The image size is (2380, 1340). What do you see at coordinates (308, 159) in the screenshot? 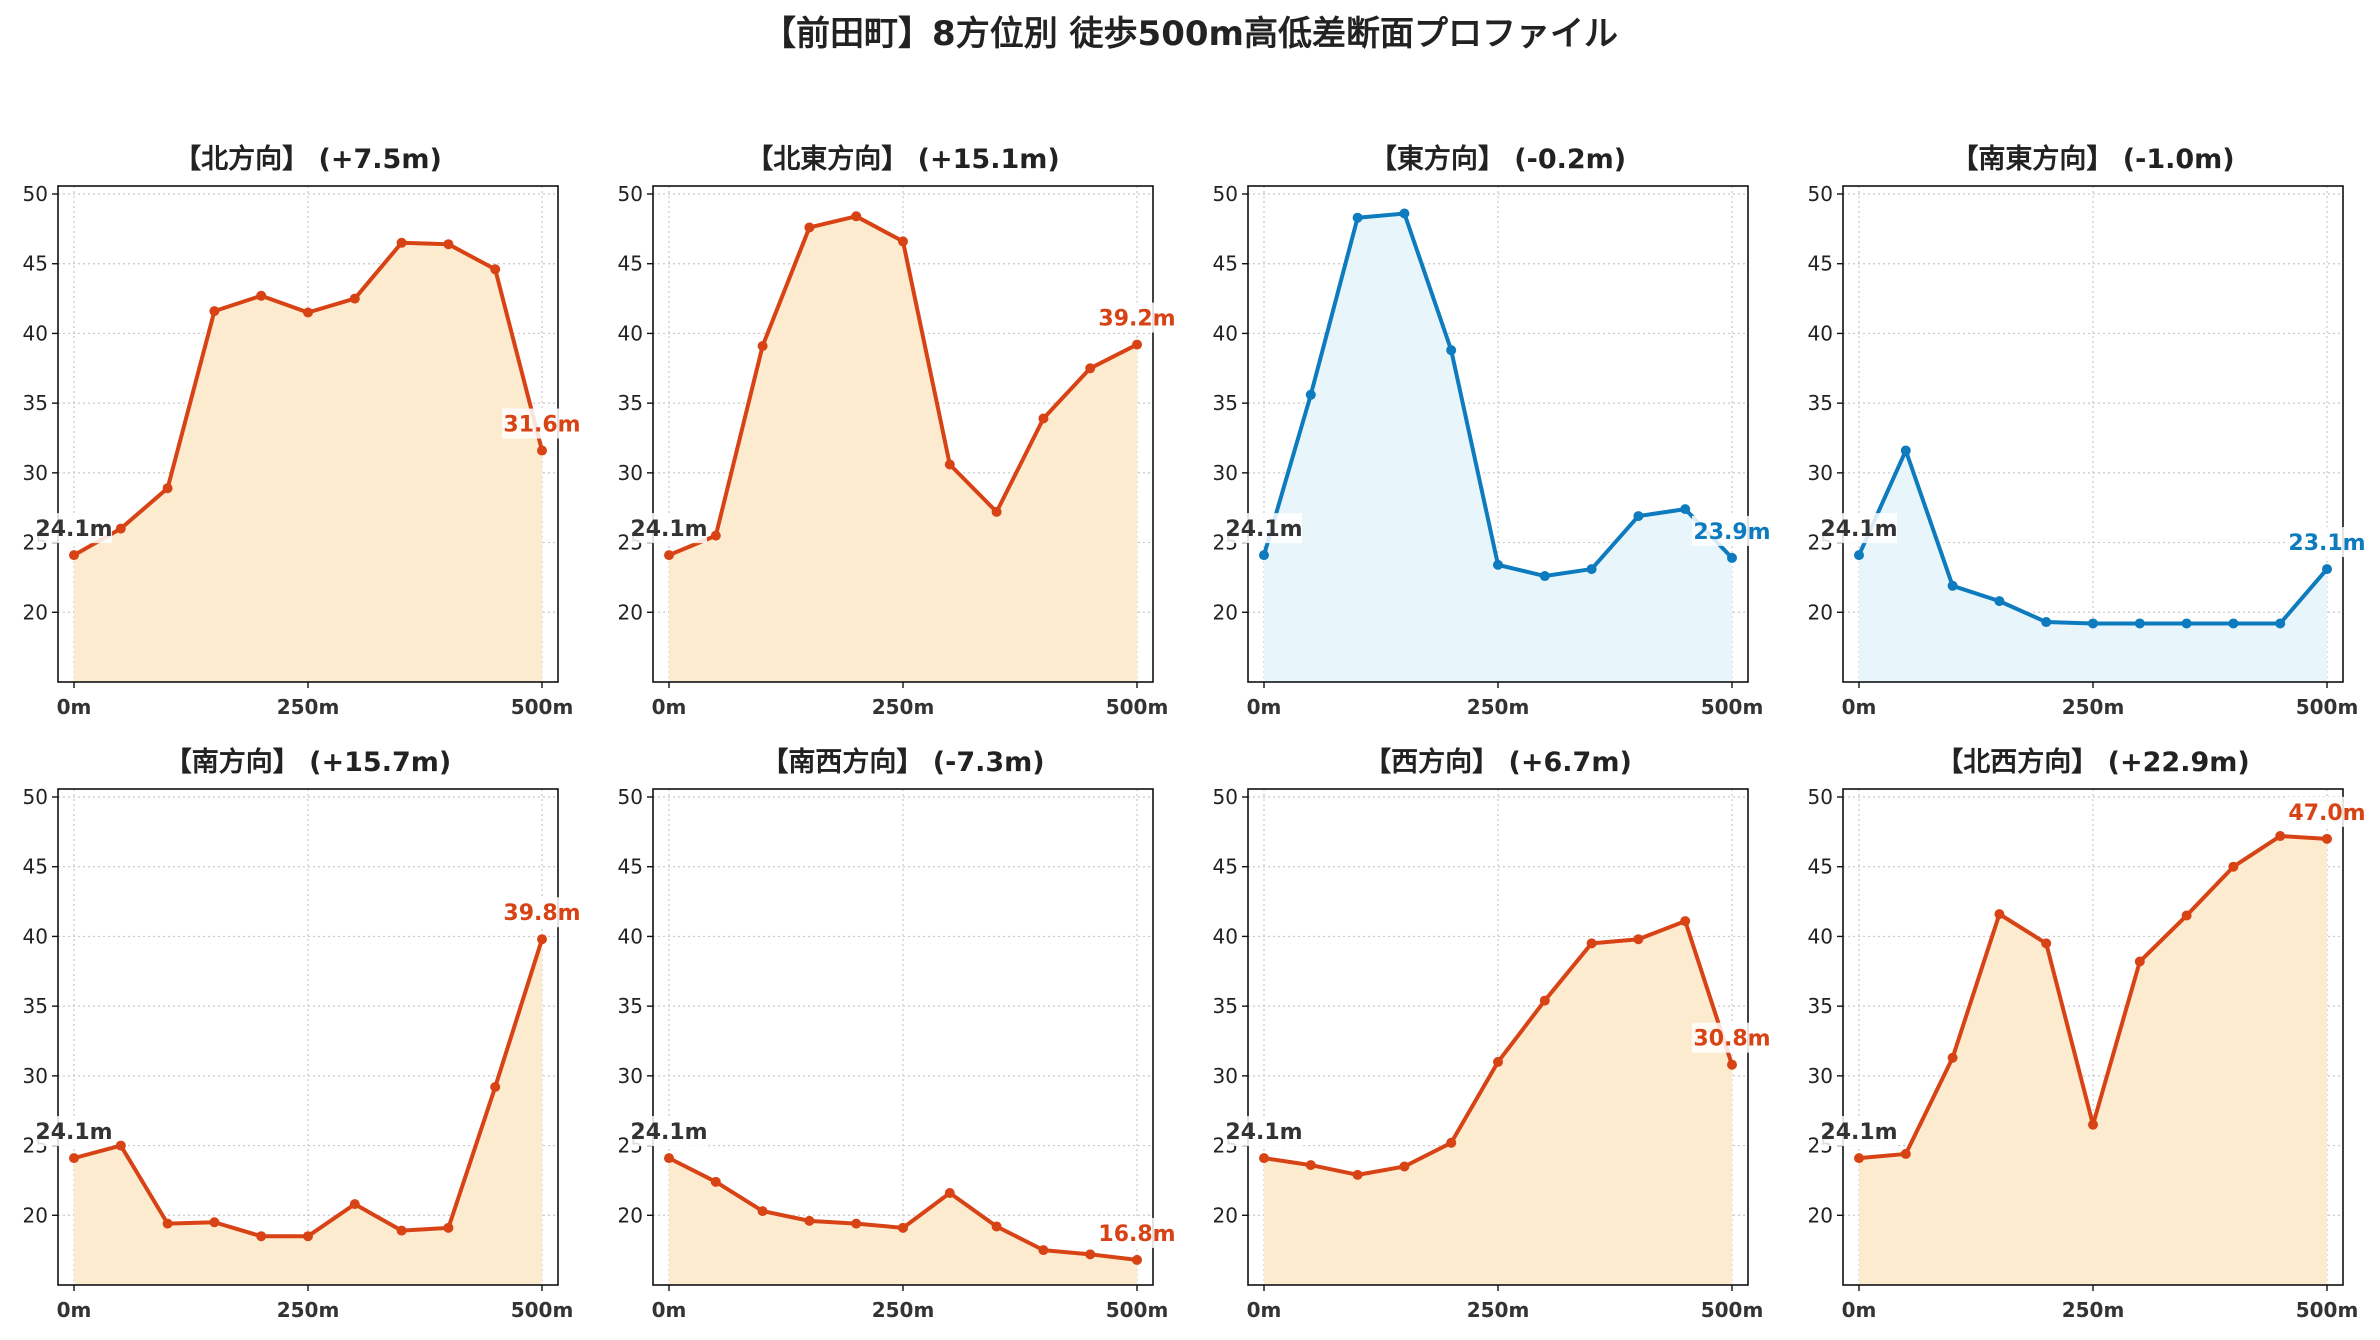
I see `subplot-title: 【北方向】 (+7.5m)` at bounding box center [308, 159].